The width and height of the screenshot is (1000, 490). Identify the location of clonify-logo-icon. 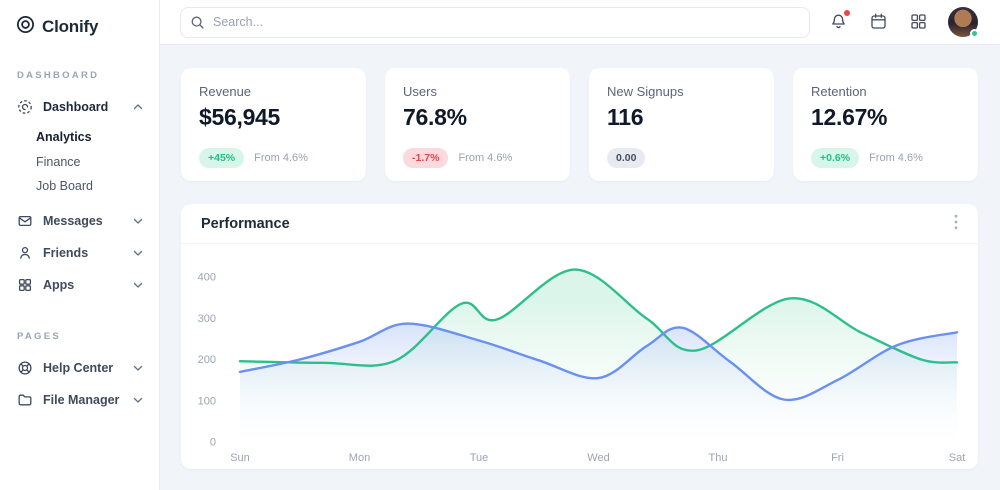
(25, 27).